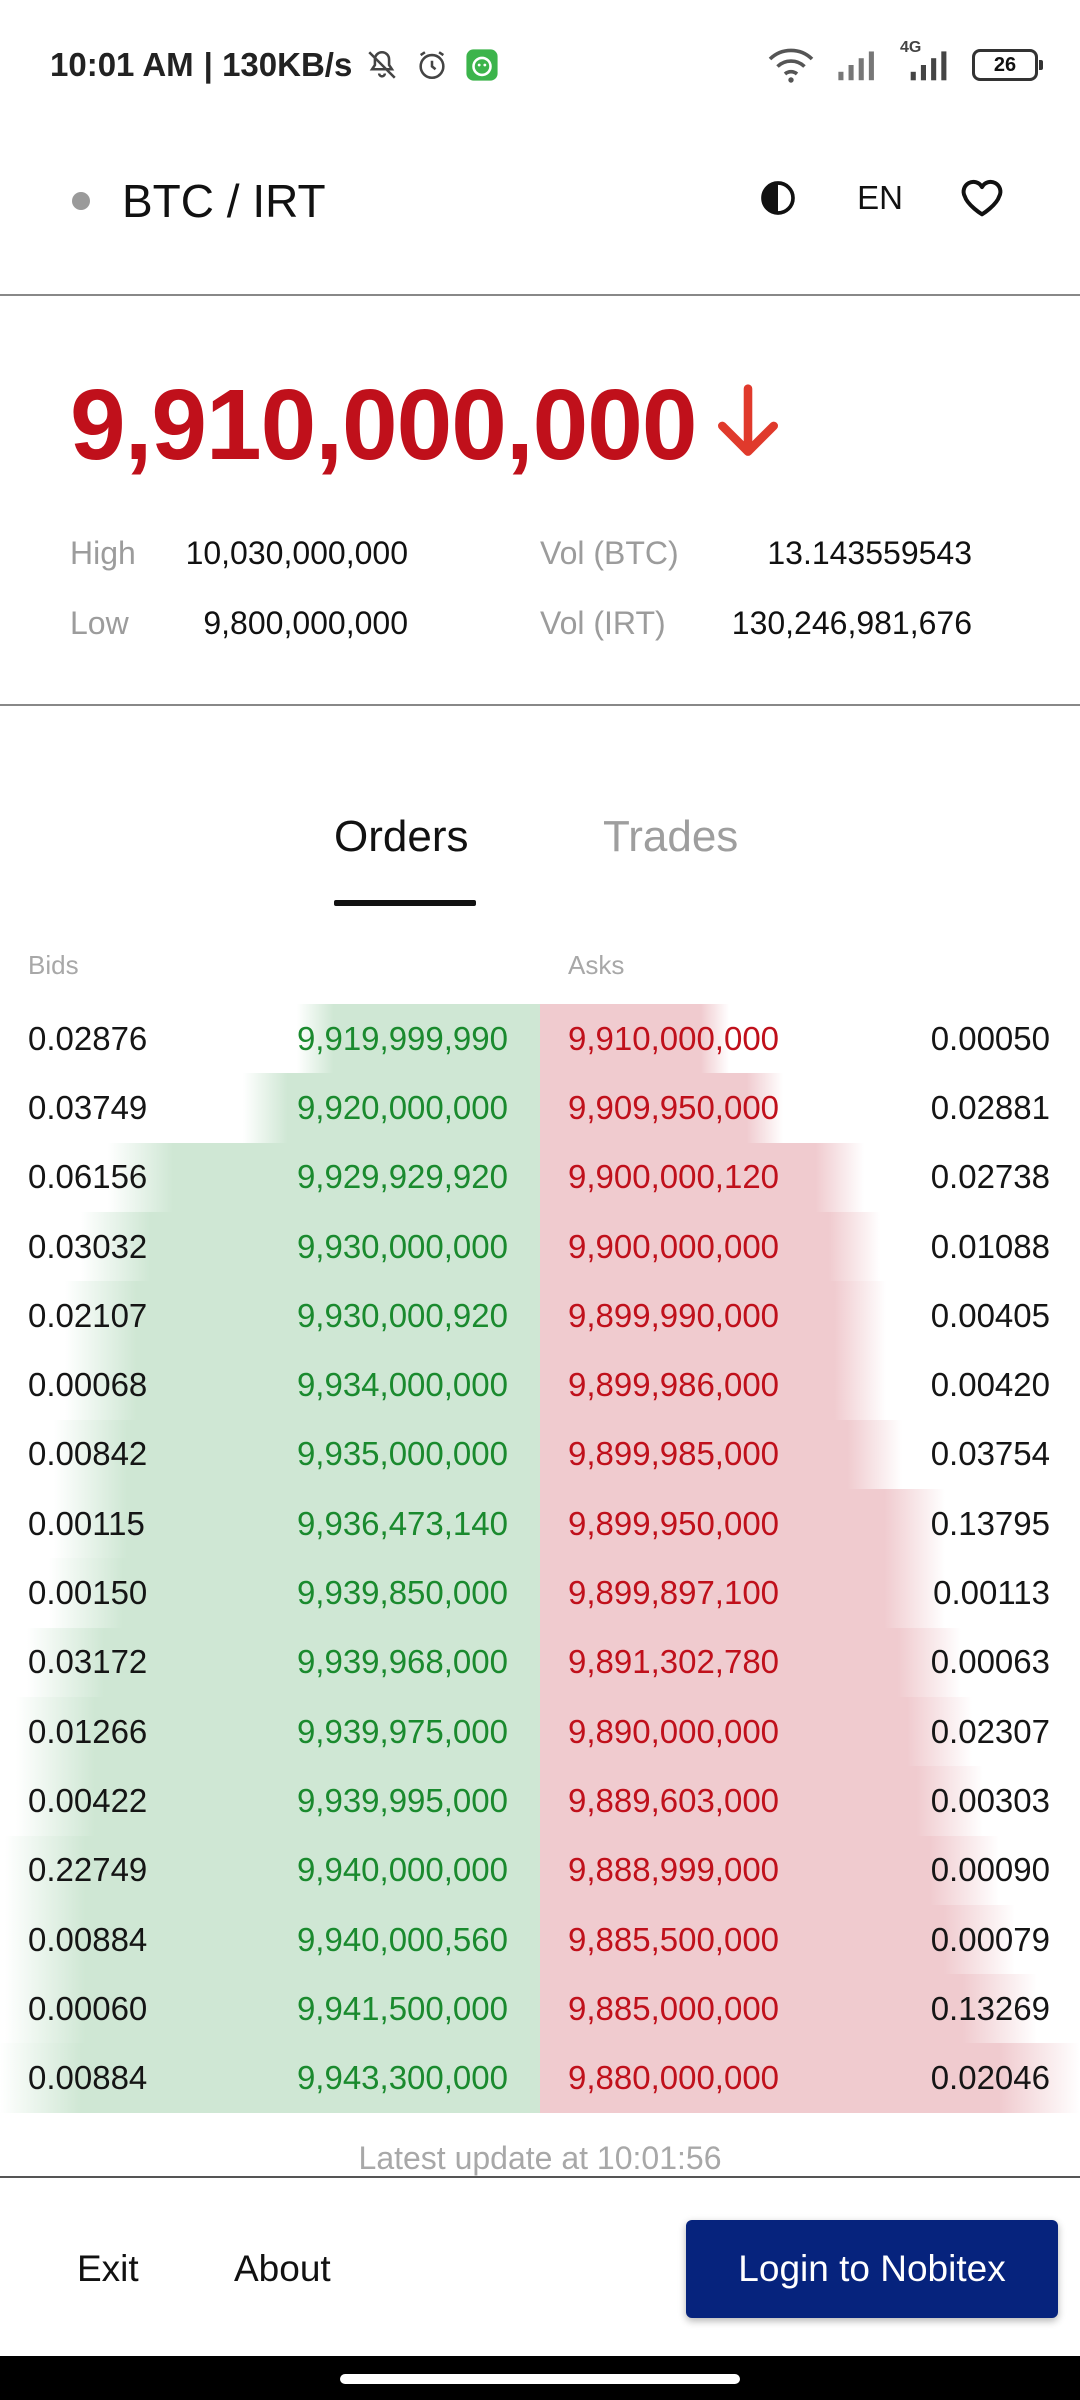 This screenshot has width=1080, height=2400. What do you see at coordinates (778, 198) in the screenshot?
I see `theme-toggle-button` at bounding box center [778, 198].